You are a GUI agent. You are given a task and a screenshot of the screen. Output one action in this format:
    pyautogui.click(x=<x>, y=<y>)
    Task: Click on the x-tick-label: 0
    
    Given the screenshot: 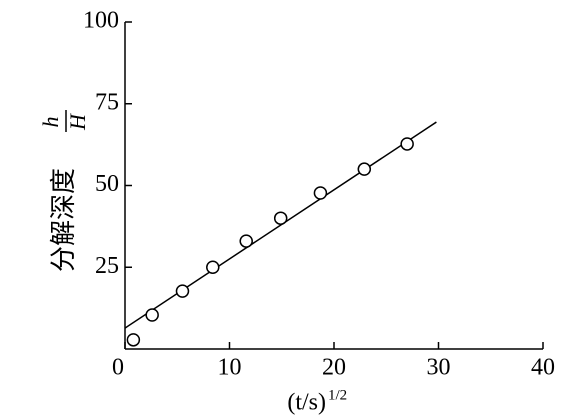 What is the action you would take?
    pyautogui.click(x=118, y=368)
    